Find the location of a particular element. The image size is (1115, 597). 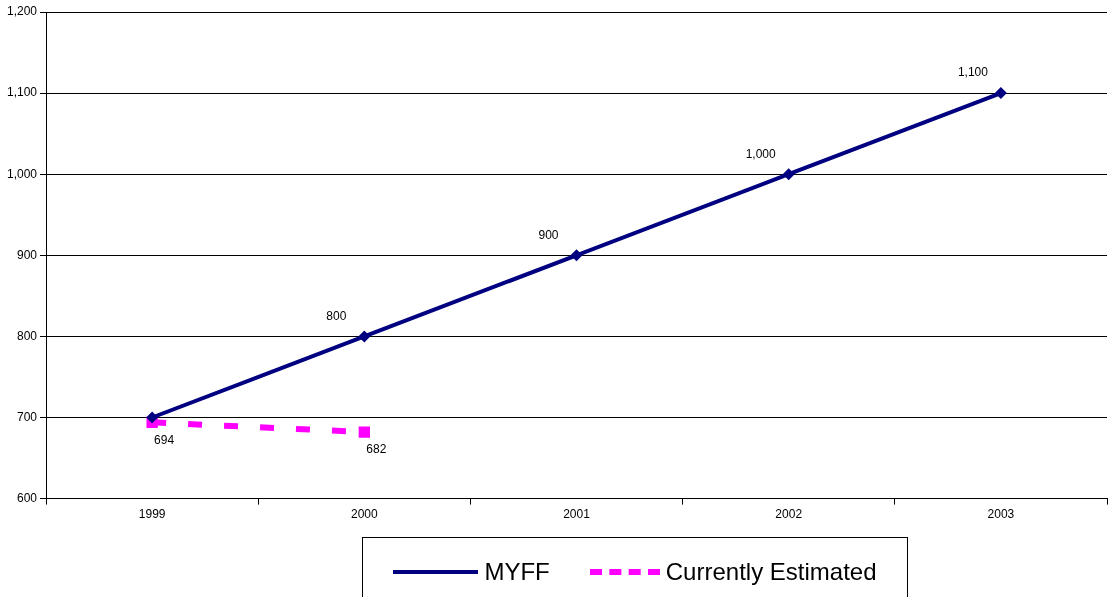

data-label: 694 is located at coordinates (164, 439).